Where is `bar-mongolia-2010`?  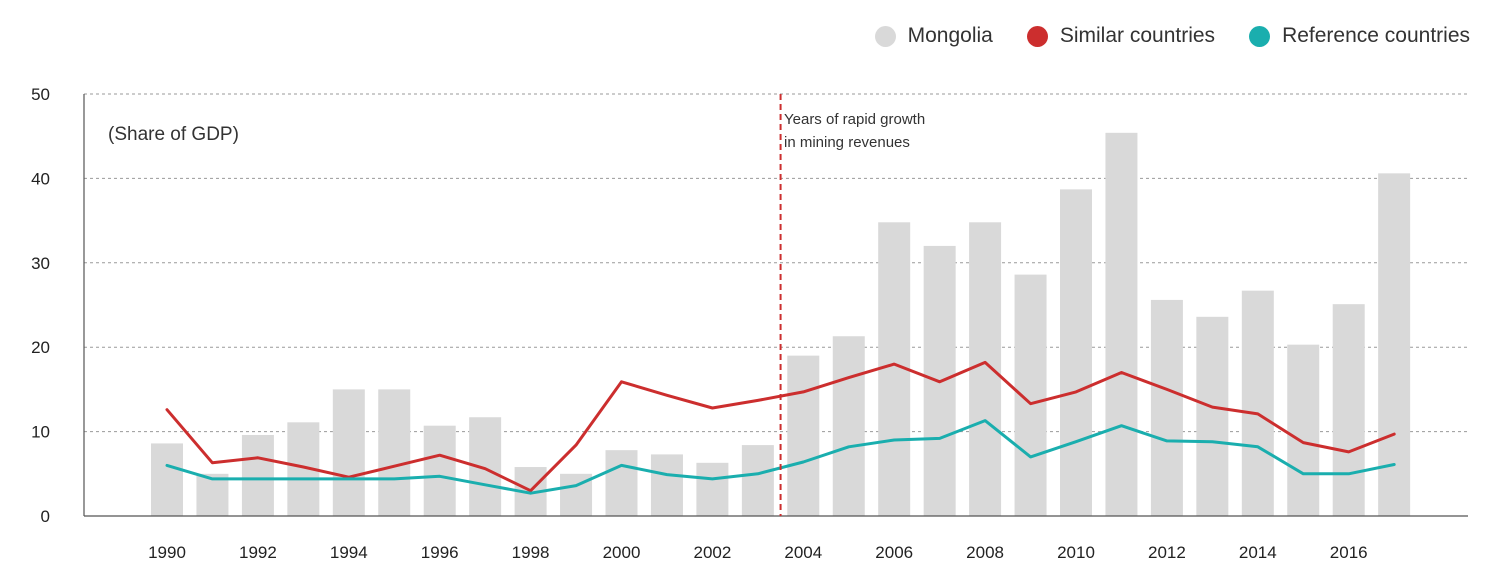
bar-mongolia-2010 is located at coordinates (1076, 352).